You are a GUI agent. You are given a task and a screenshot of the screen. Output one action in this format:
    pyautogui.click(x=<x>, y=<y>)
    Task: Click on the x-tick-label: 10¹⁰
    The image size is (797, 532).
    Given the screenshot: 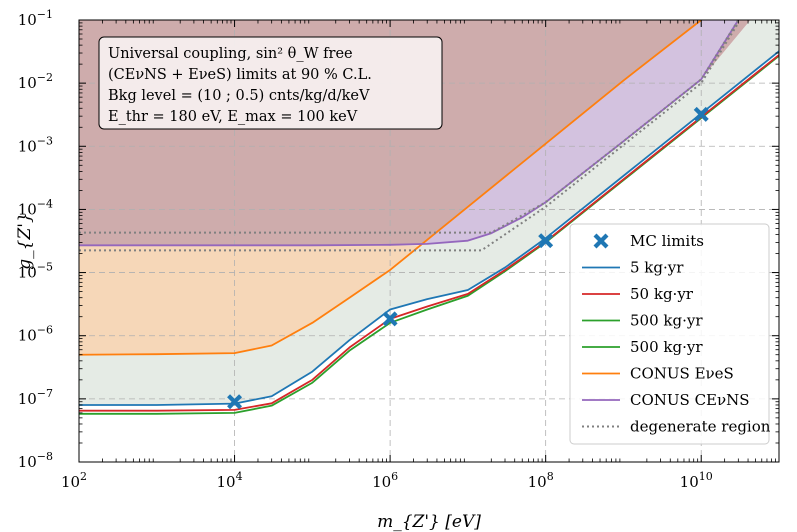 What is the action you would take?
    pyautogui.click(x=696, y=480)
    